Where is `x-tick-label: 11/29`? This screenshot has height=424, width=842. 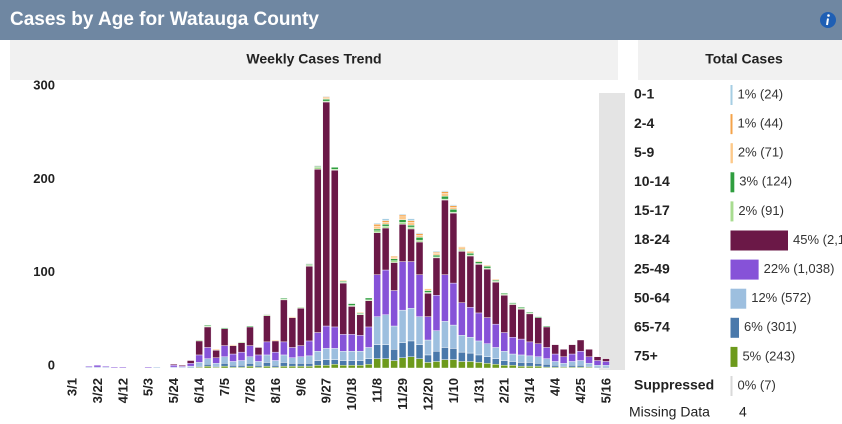 x-tick-label: 11/29 is located at coordinates (402, 394).